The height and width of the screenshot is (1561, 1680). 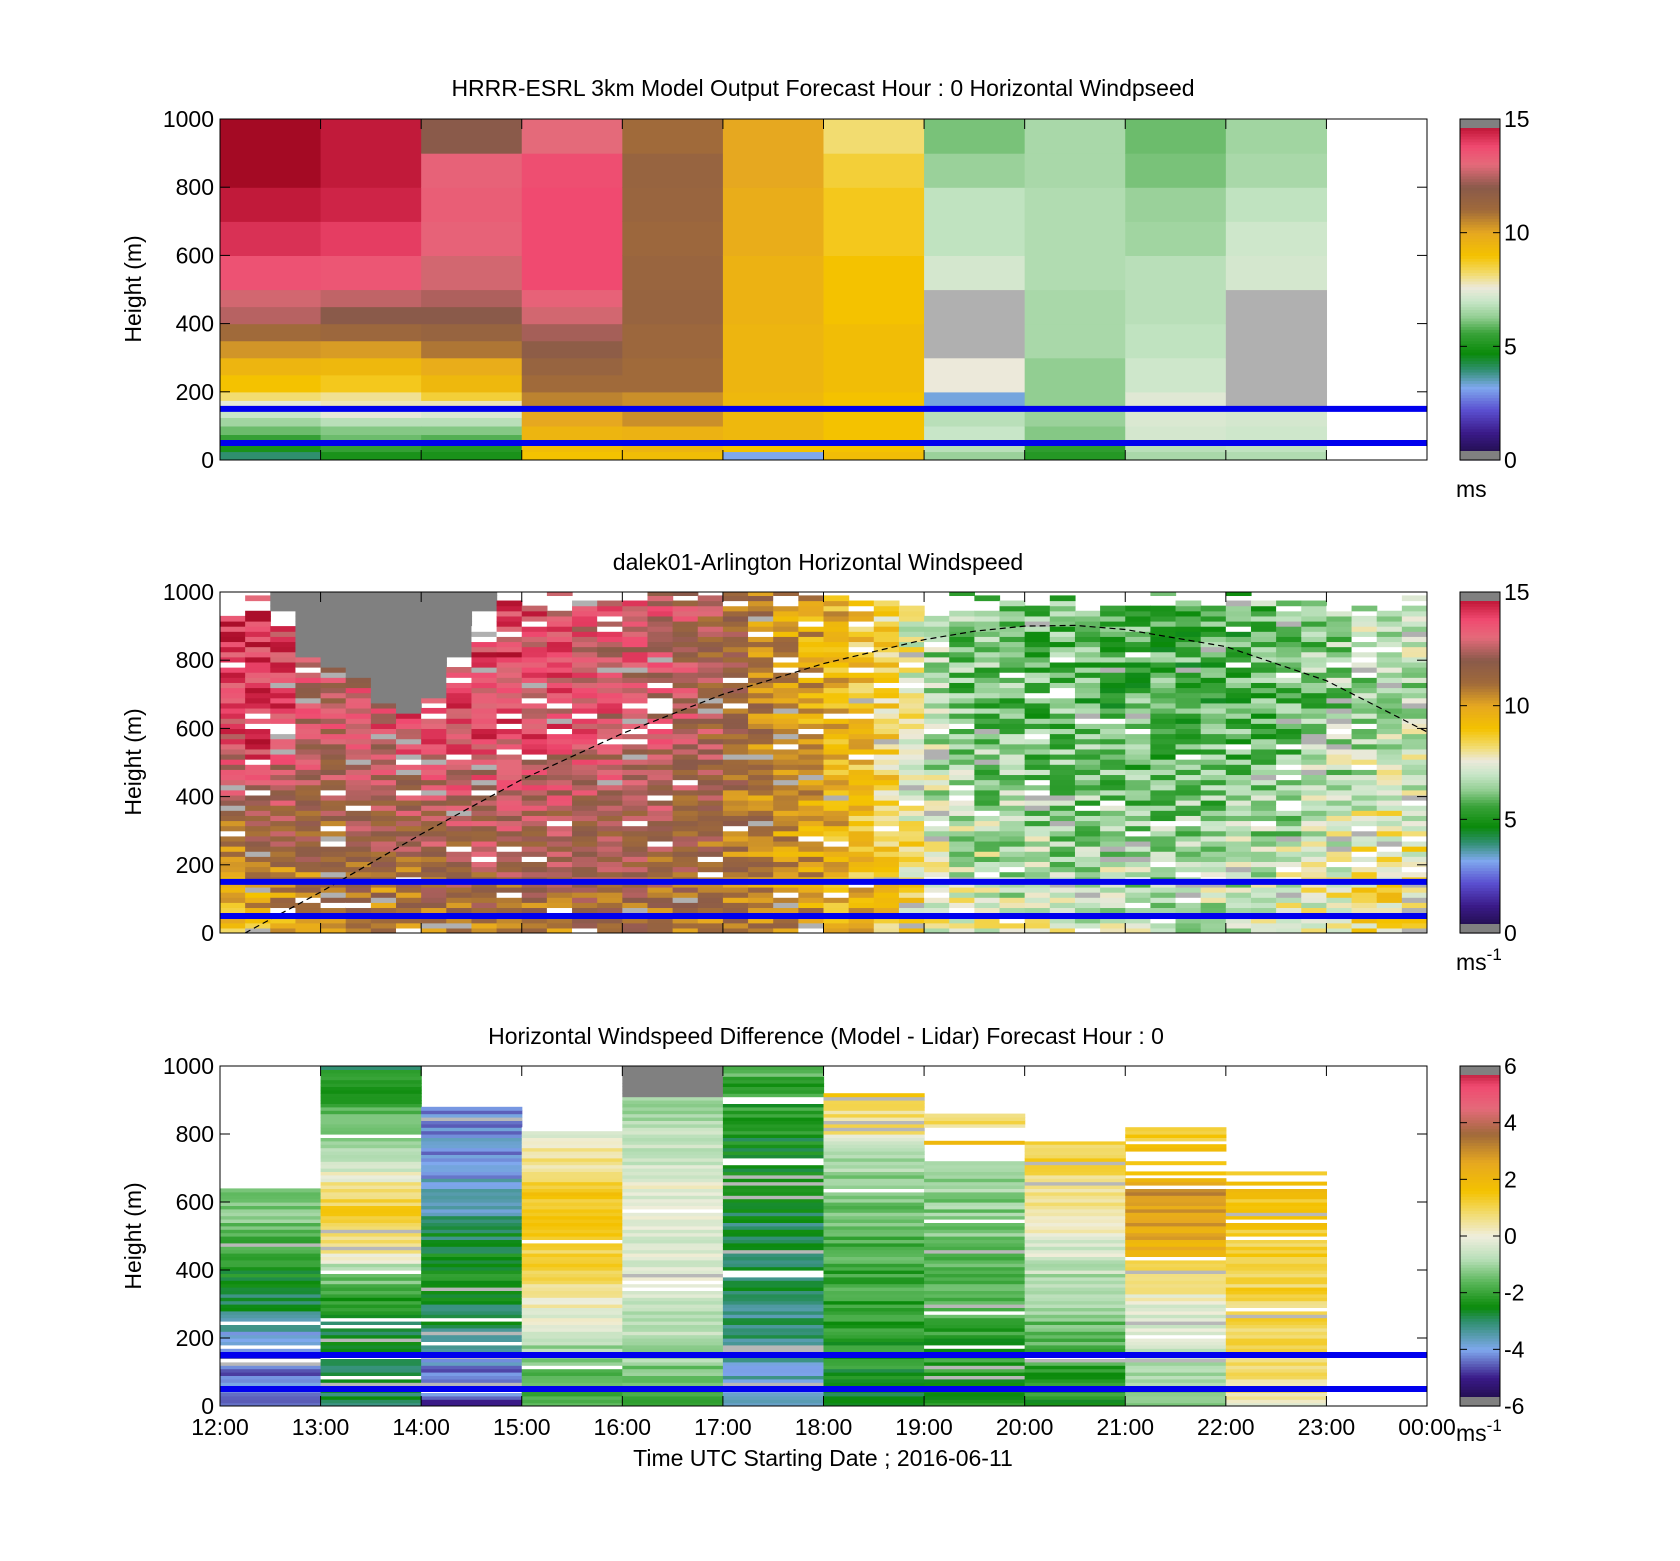 What do you see at coordinates (823, 1458) in the screenshot?
I see `panel-3-xlabel: Time UTC Starting Date ; 2016-06-11` at bounding box center [823, 1458].